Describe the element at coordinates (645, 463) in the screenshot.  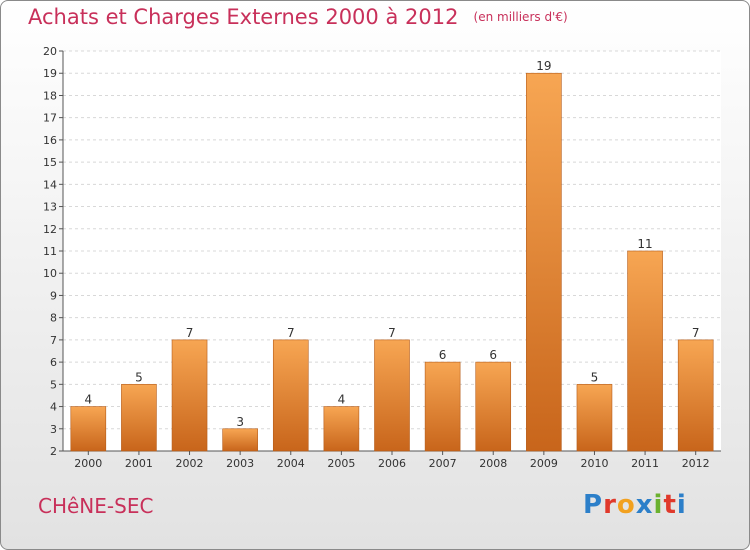
I see `x-tick-label: 2011` at that location.